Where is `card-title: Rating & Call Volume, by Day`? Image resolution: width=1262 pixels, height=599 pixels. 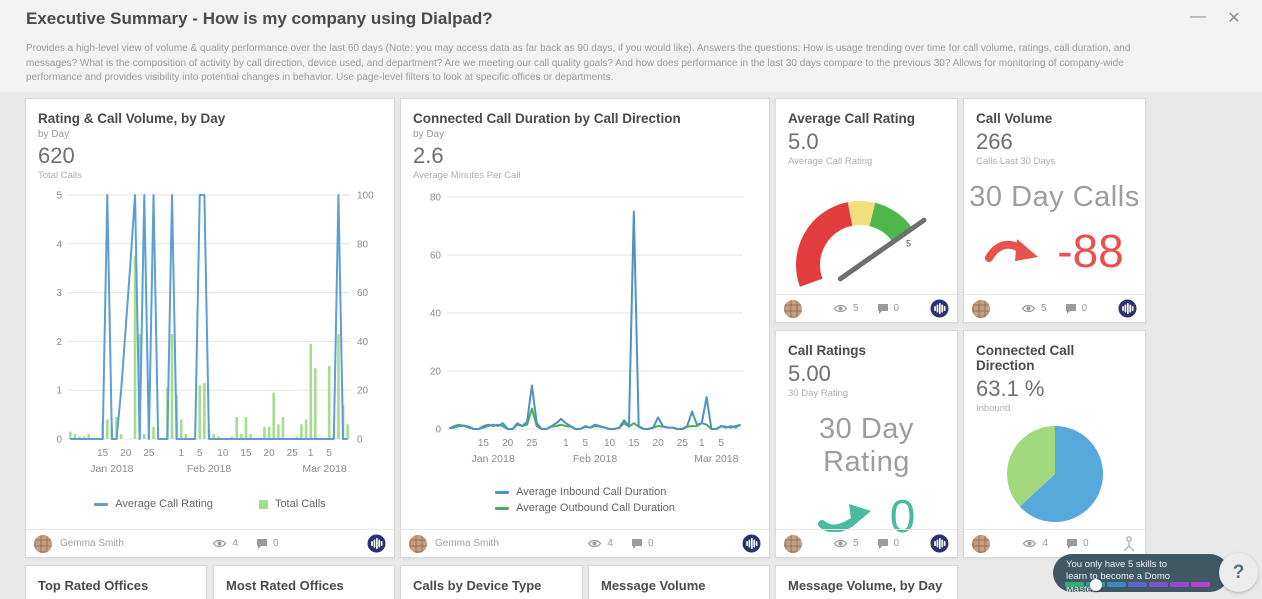 card-title: Rating & Call Volume, by Day is located at coordinates (132, 118).